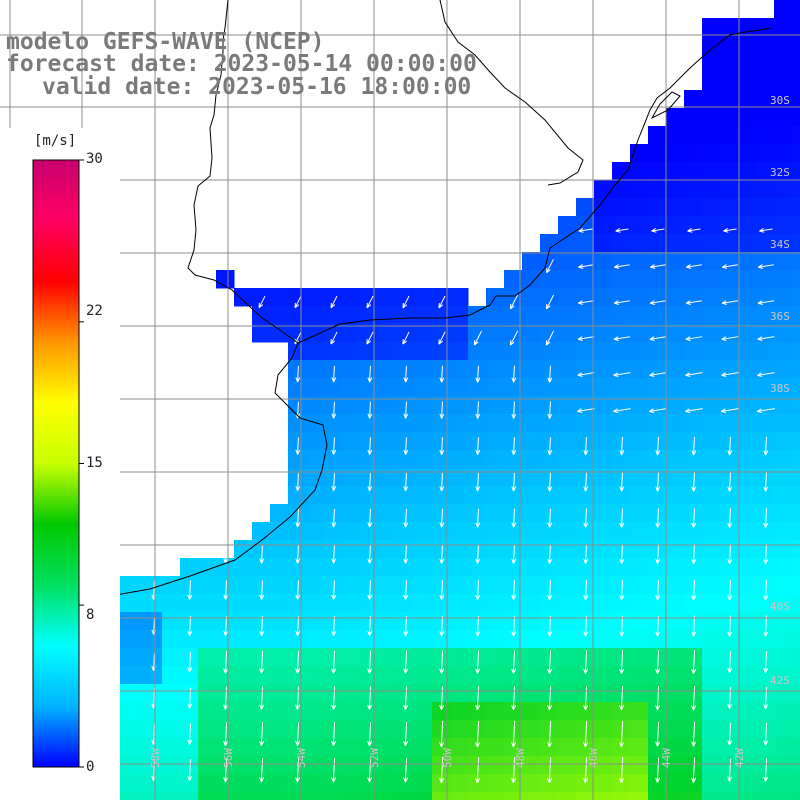 Image resolution: width=800 pixels, height=800 pixels. What do you see at coordinates (94, 311) in the screenshot?
I see `colorbar-tick-label: 22` at bounding box center [94, 311].